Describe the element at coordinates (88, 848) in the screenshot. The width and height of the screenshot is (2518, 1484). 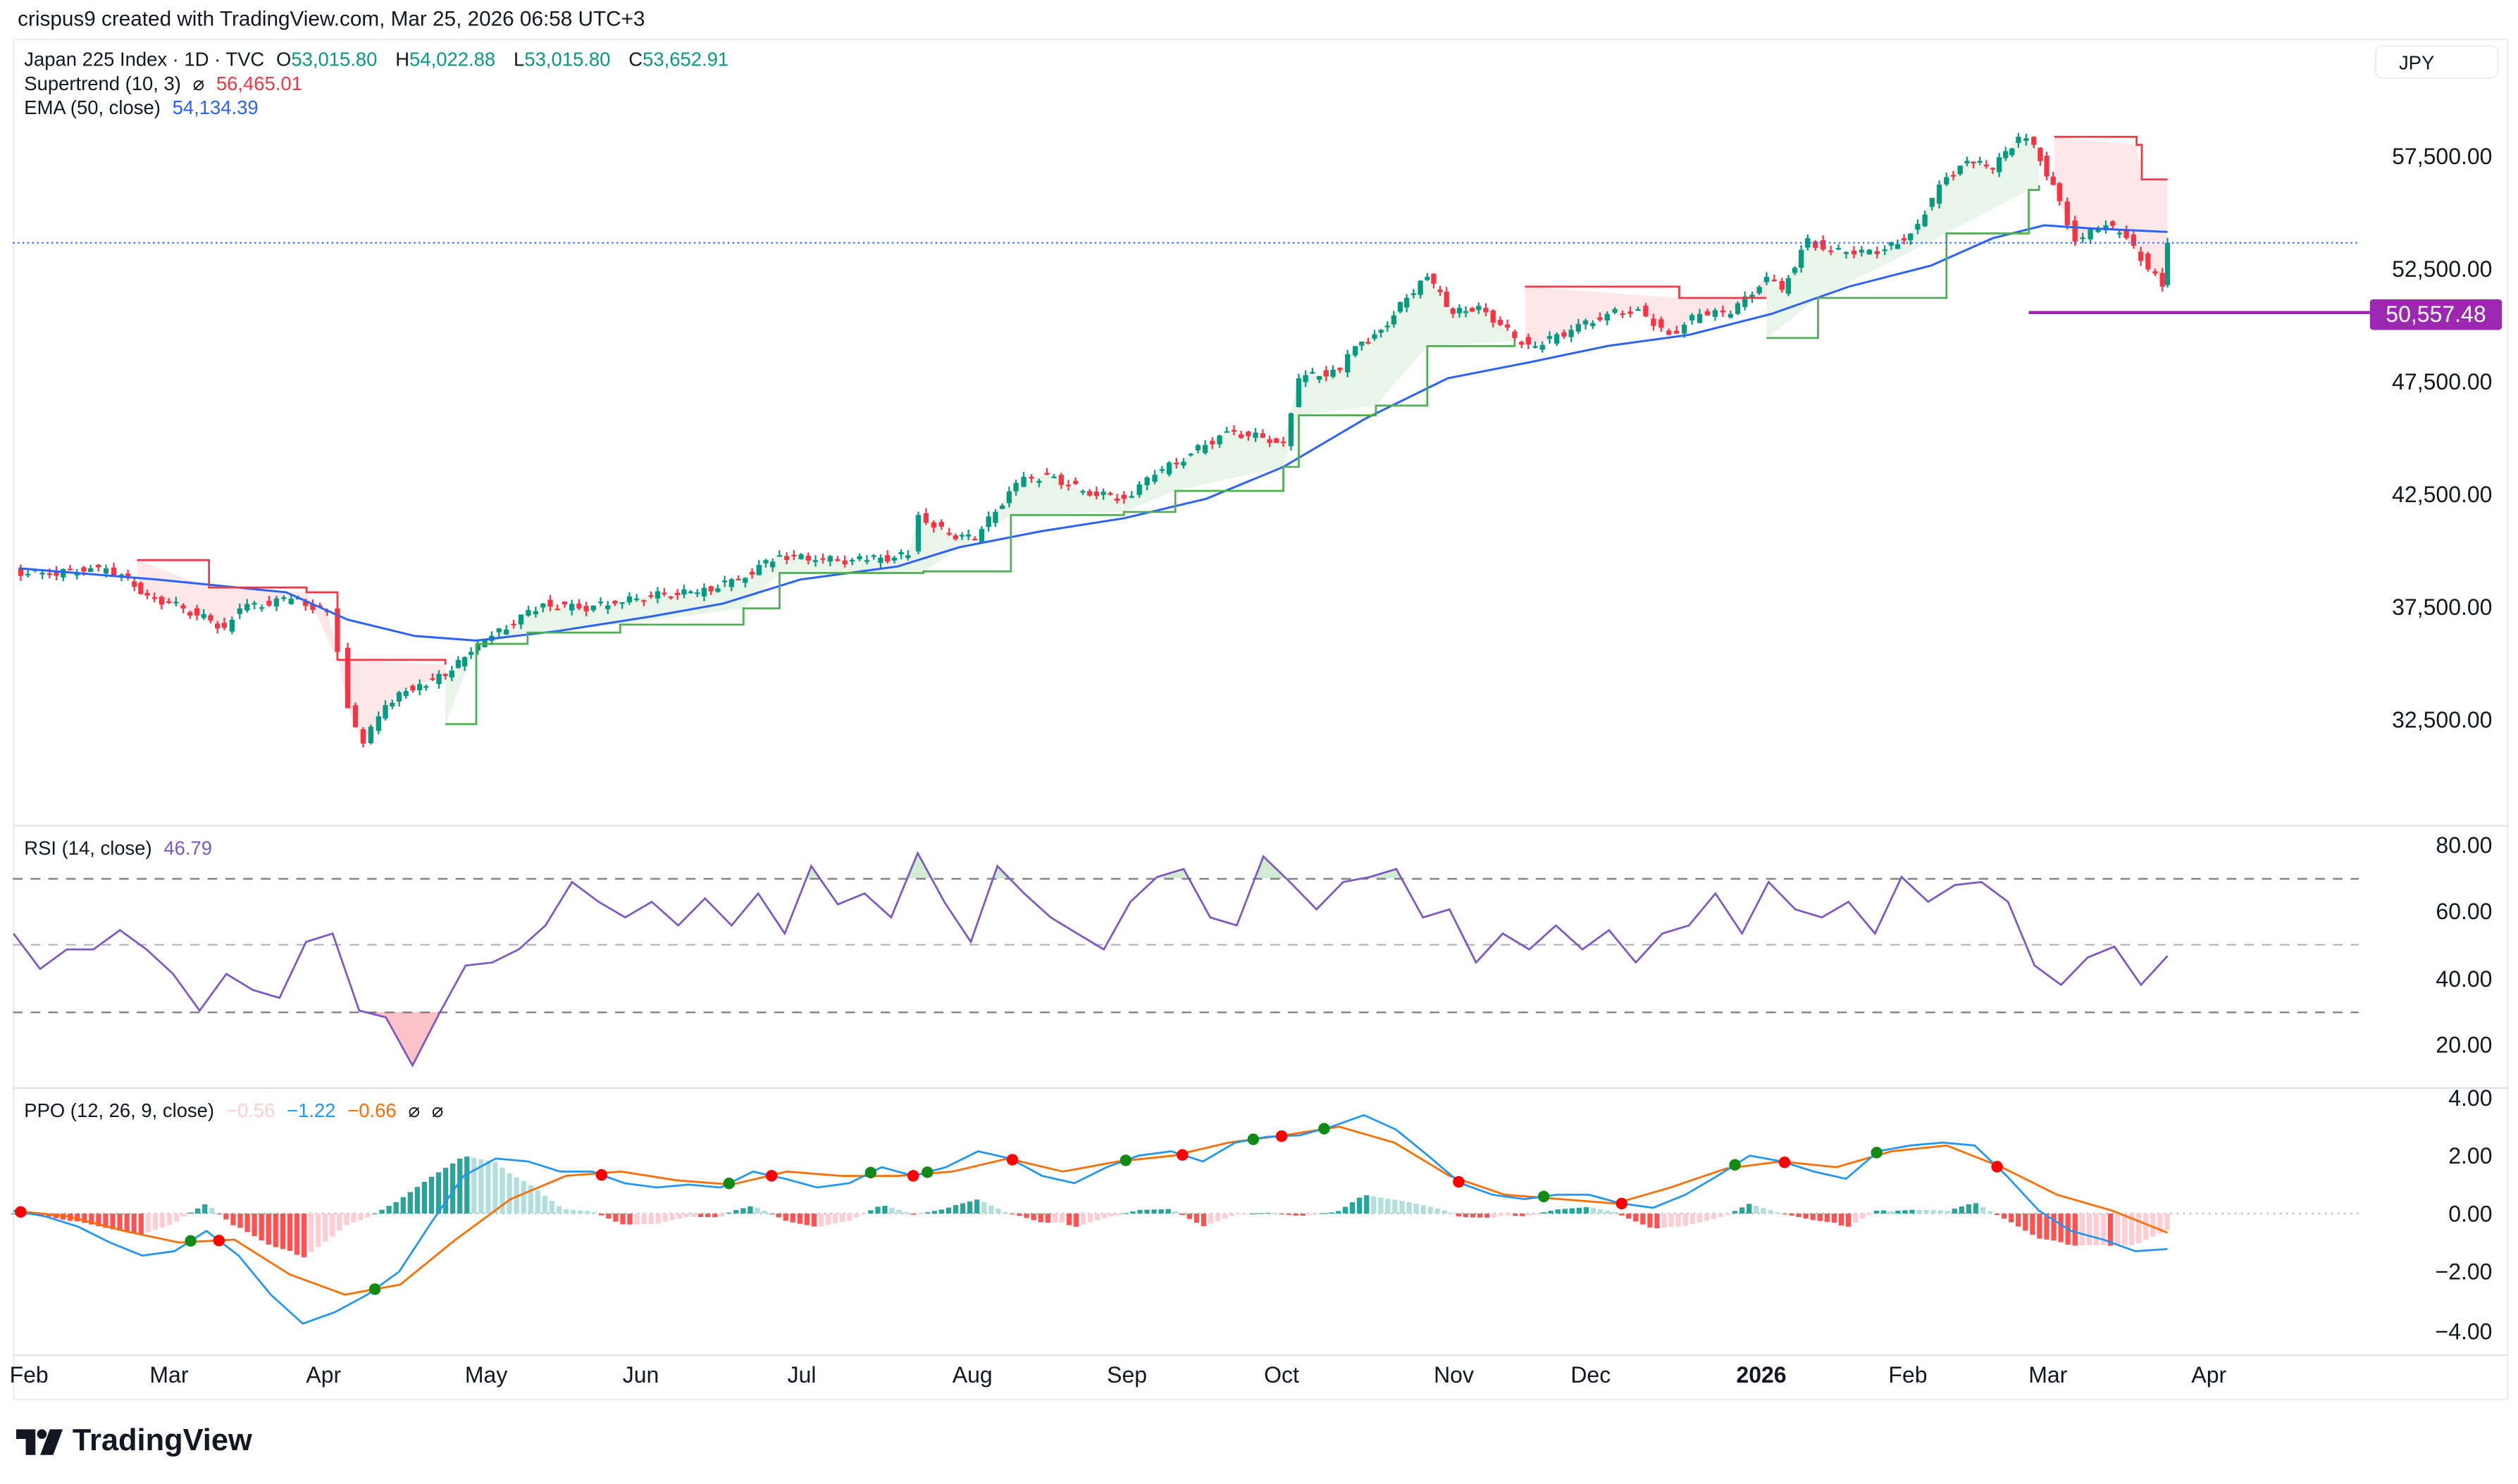
I see `rsi-label: RSI (14, close)` at that location.